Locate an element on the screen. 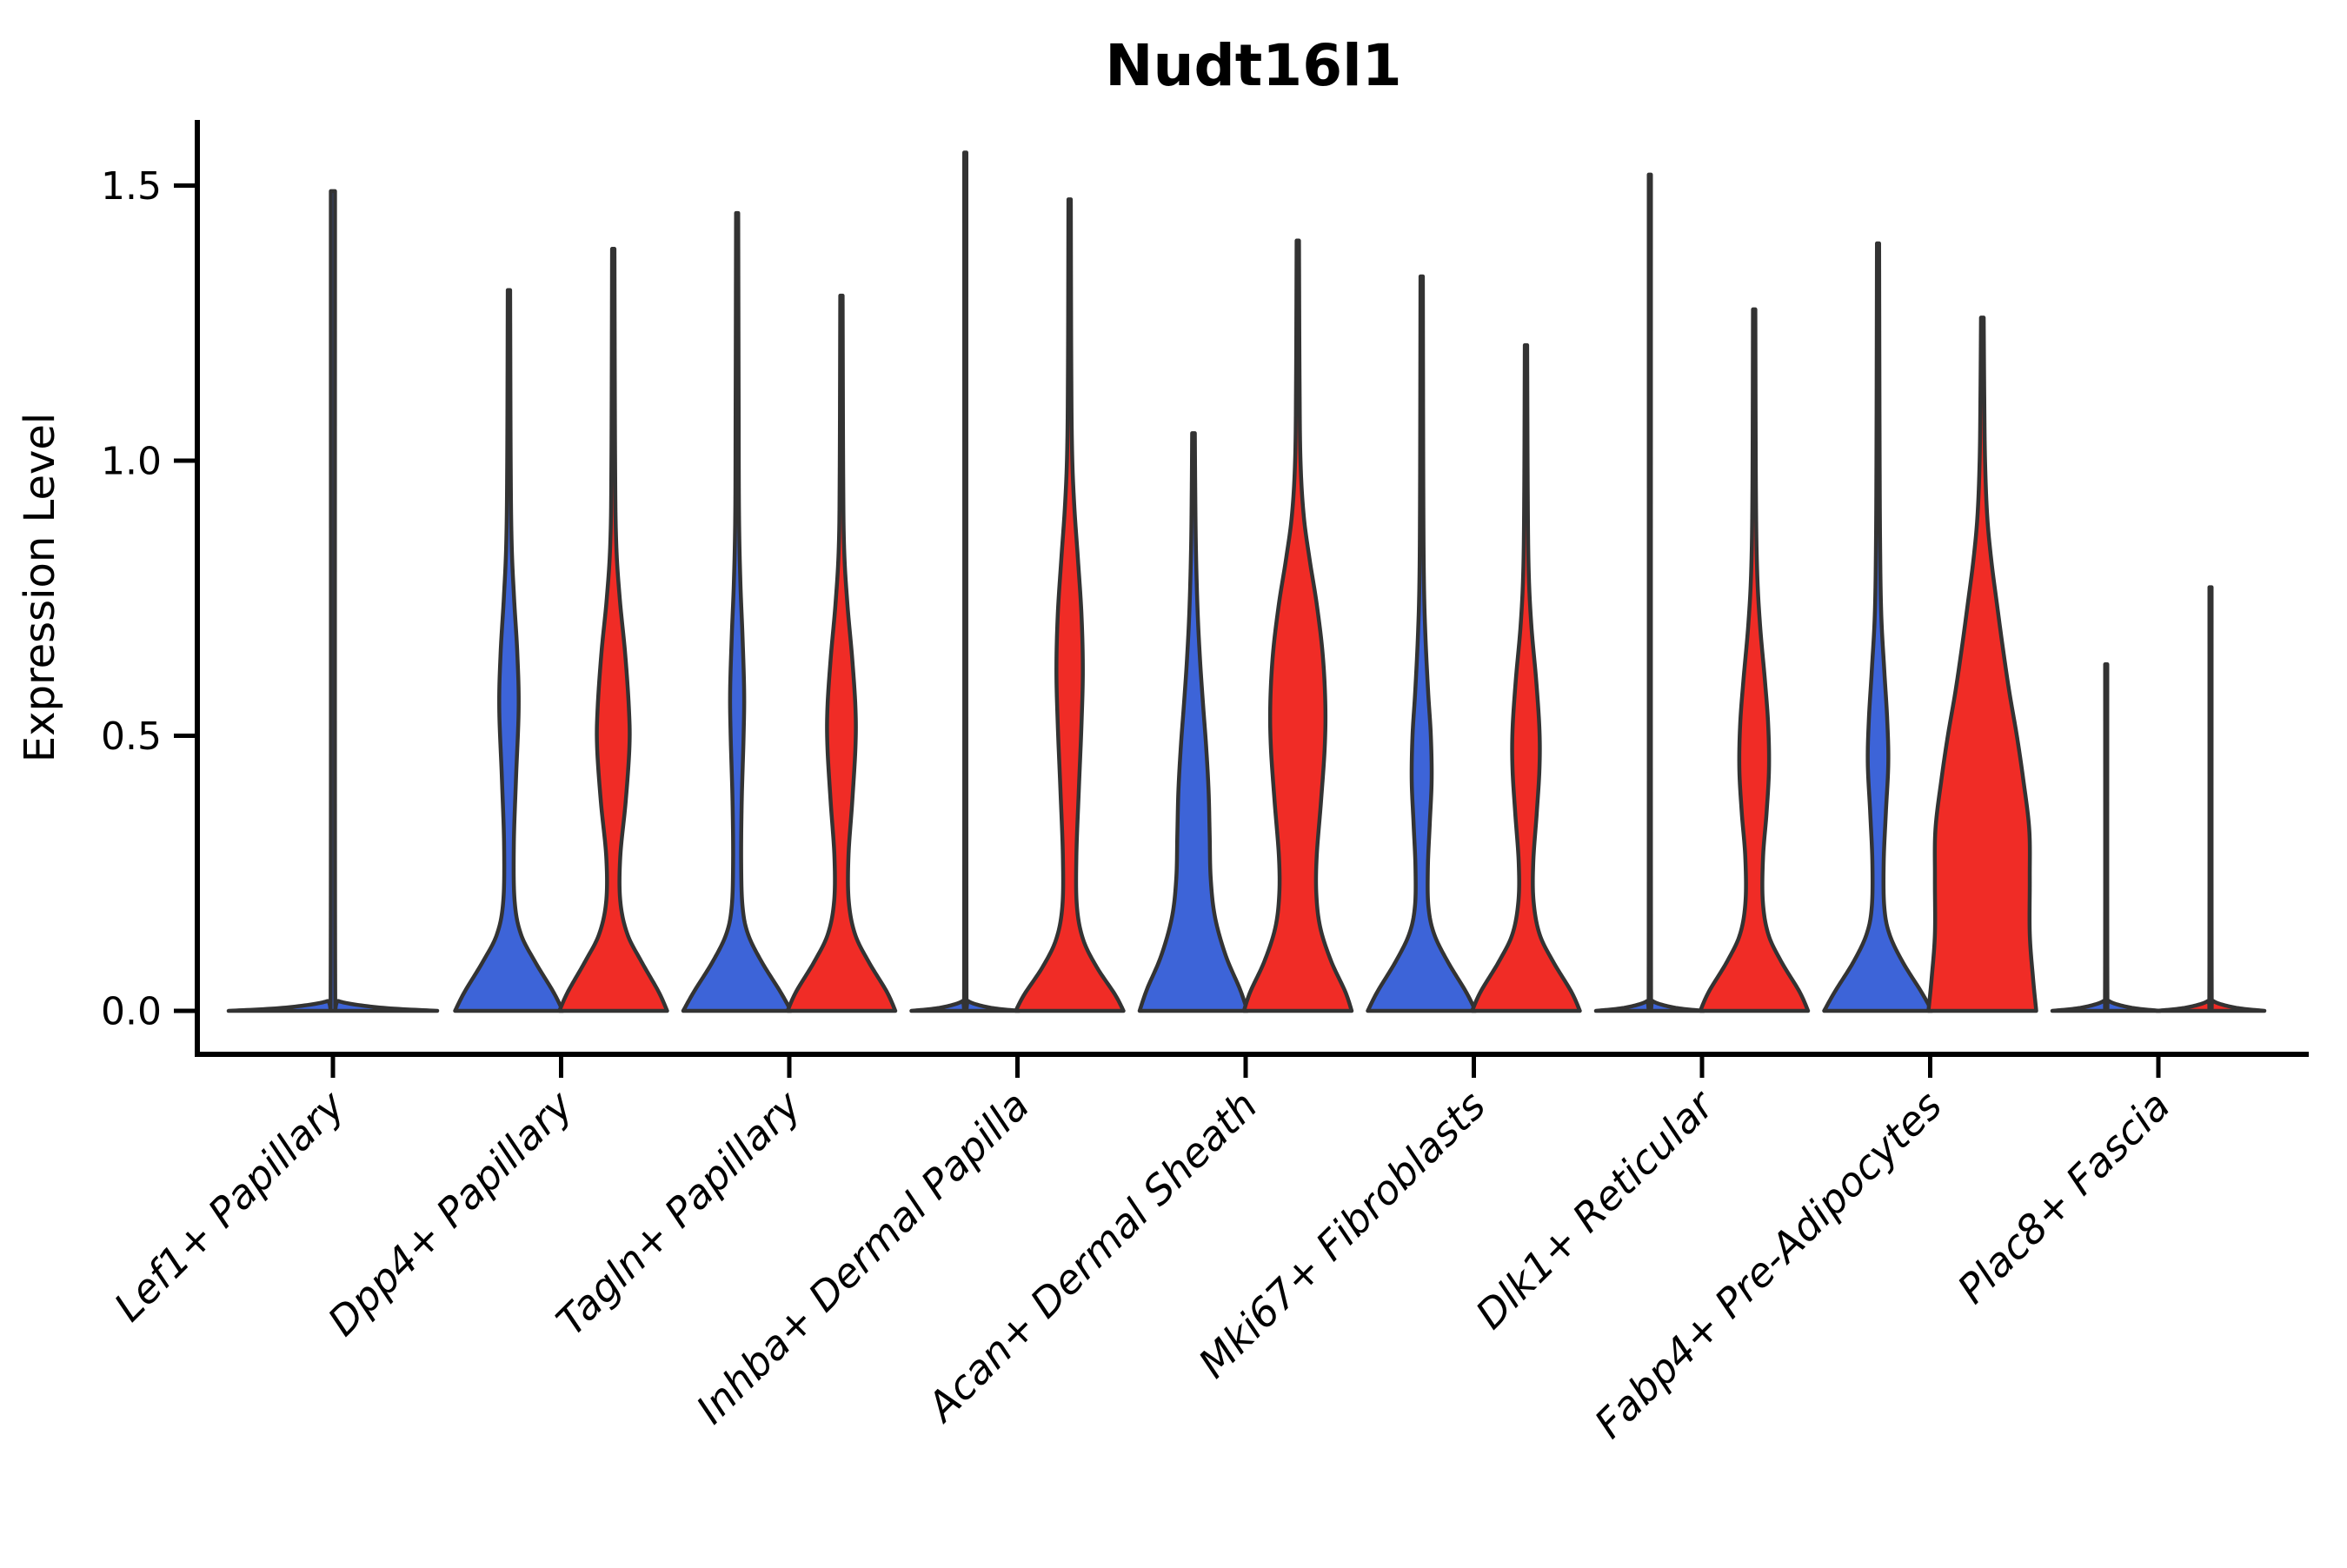  violin-dlk1-red is located at coordinates (1754, 660).